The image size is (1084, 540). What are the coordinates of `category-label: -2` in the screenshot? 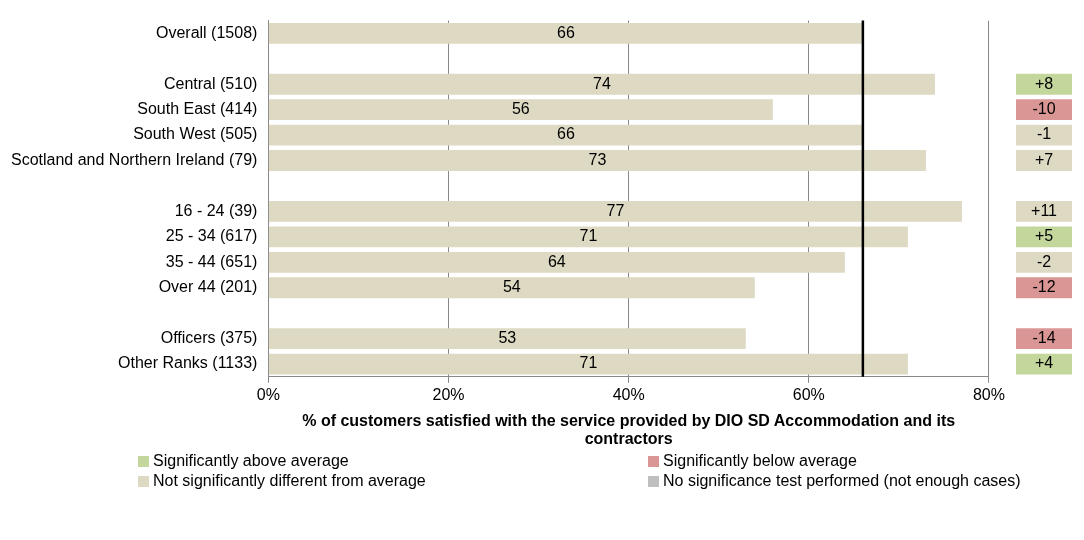 It's located at (1044, 261).